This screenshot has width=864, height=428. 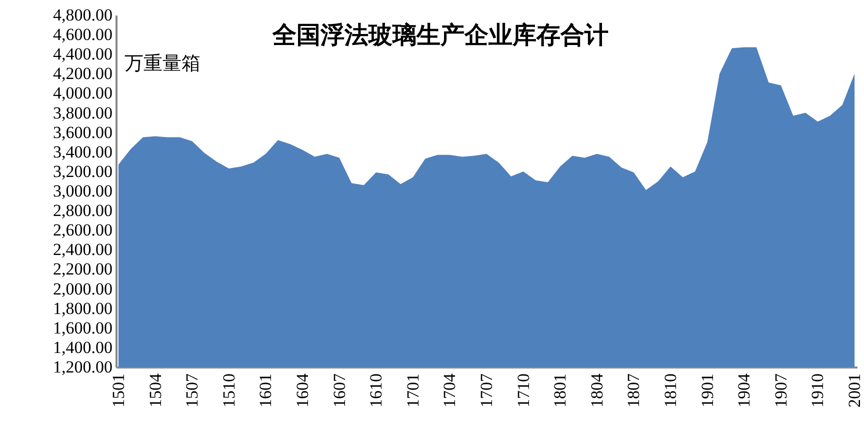 What do you see at coordinates (302, 390) in the screenshot?
I see `x-tick-label: 1604` at bounding box center [302, 390].